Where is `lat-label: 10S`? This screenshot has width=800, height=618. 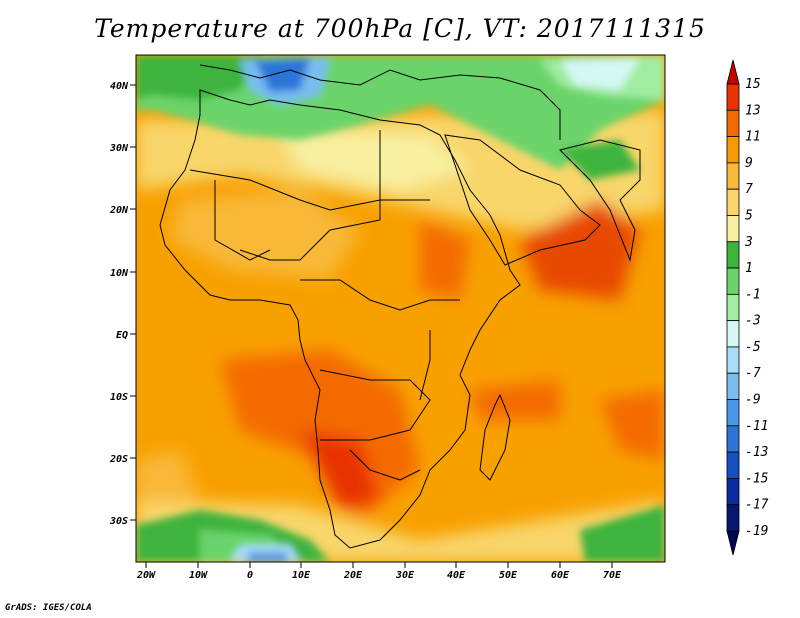 lat-label: 10S is located at coordinates (119, 397).